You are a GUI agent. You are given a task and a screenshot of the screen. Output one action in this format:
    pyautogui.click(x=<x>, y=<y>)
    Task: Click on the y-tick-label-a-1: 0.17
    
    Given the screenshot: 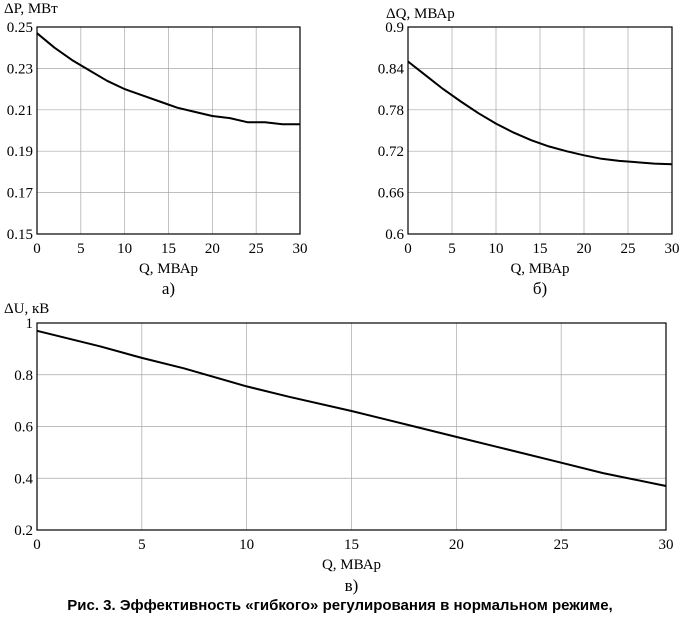 What is the action you would take?
    pyautogui.click(x=20, y=194)
    